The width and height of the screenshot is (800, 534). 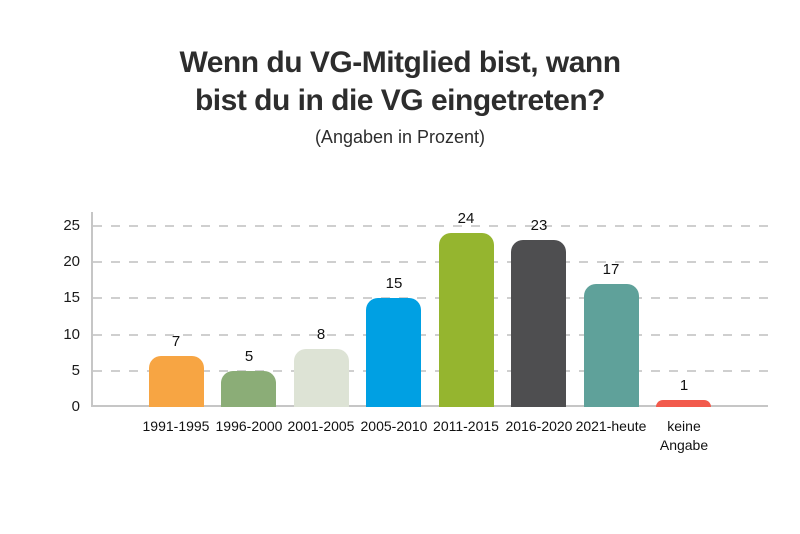 I want to click on x-axis-label: 1991-1995, so click(x=176, y=426).